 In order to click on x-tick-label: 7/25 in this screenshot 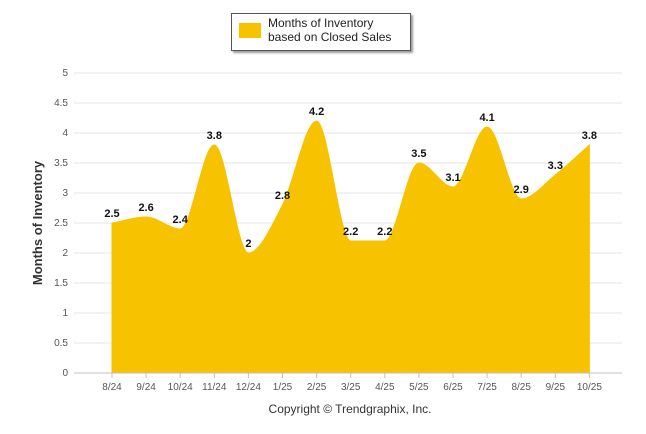, I will do `click(487, 387)`.